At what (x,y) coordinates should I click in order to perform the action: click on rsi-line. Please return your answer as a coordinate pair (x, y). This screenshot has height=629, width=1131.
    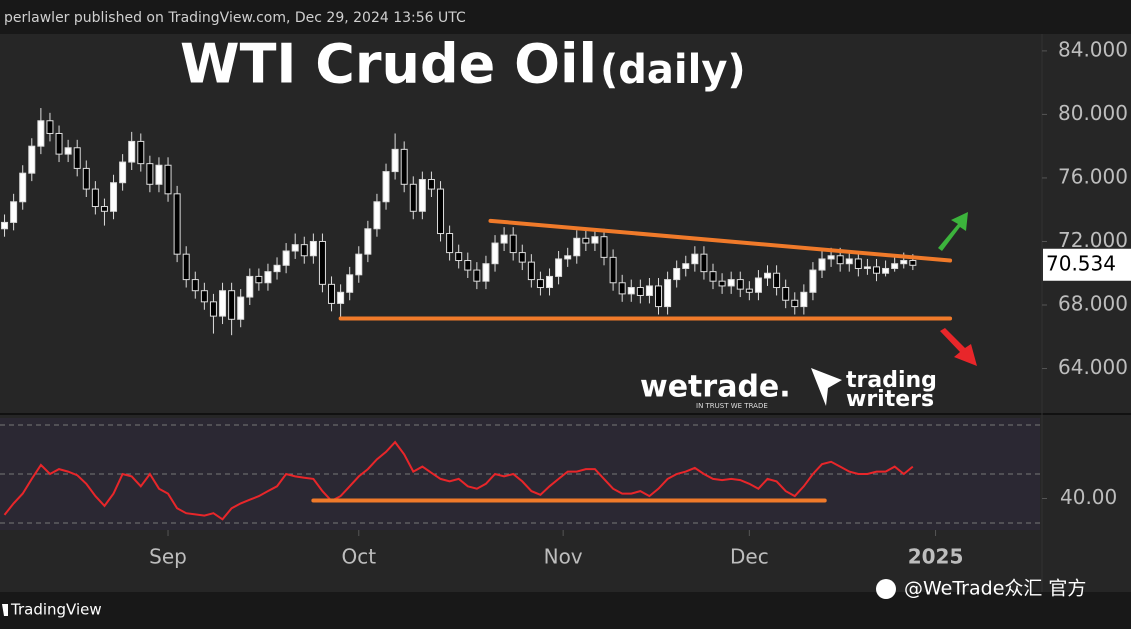
    Looking at the image, I should click on (458, 480).